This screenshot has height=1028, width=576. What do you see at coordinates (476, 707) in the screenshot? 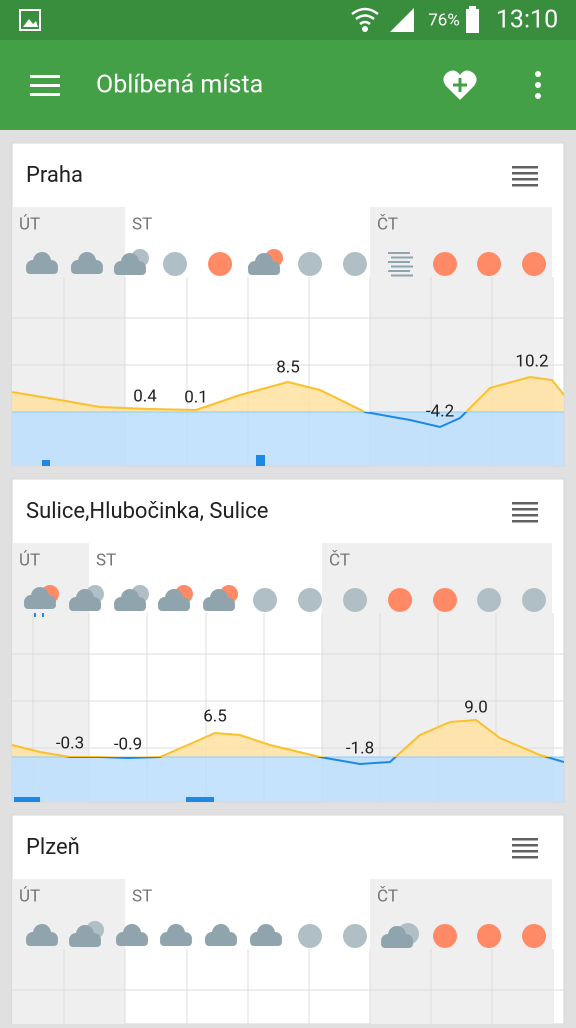
I see `temp-label: 9.0` at bounding box center [476, 707].